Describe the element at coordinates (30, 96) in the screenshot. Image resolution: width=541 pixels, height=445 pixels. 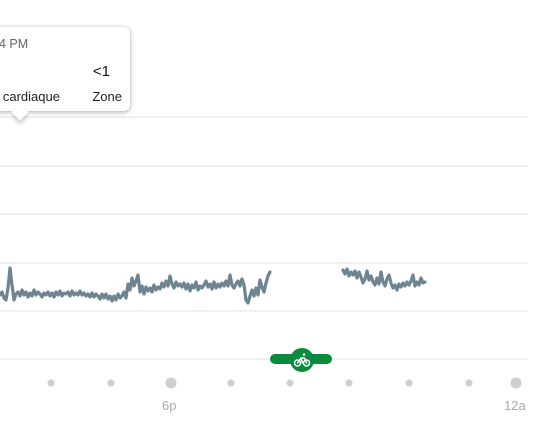
I see `tooltip-label: e cardiaque` at that location.